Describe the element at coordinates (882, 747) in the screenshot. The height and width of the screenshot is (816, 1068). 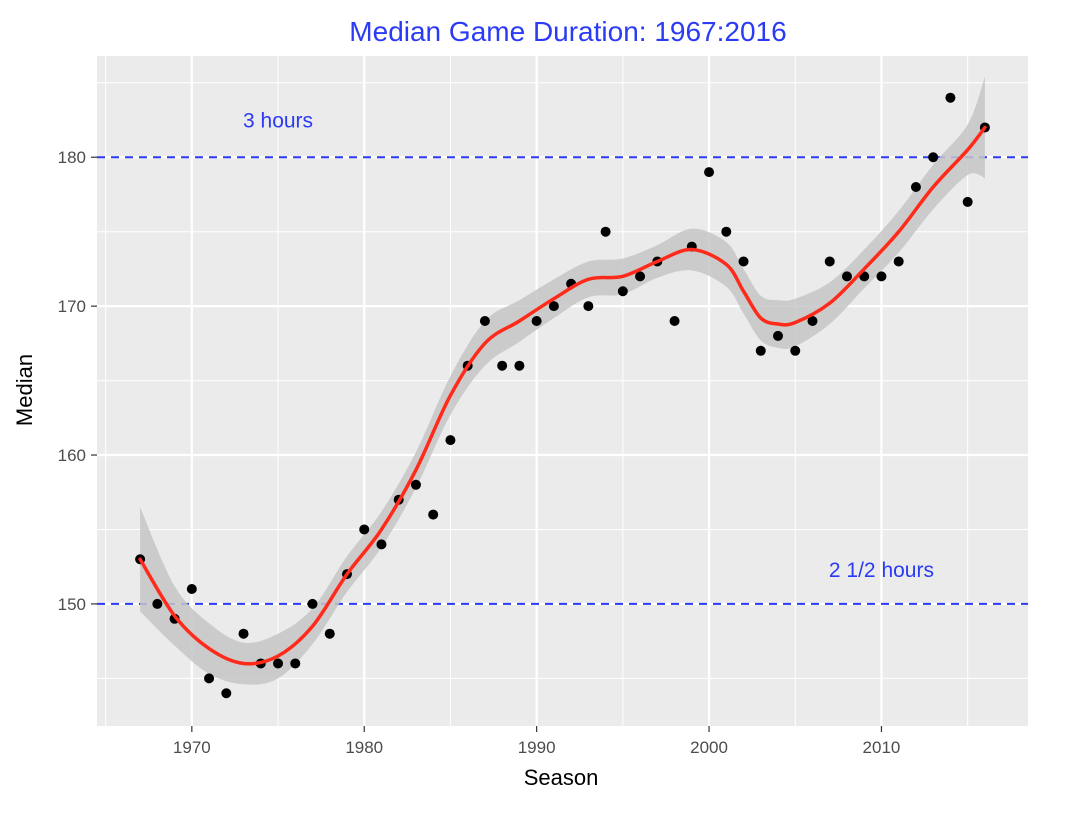
I see `x-tick-label: 2010` at that location.